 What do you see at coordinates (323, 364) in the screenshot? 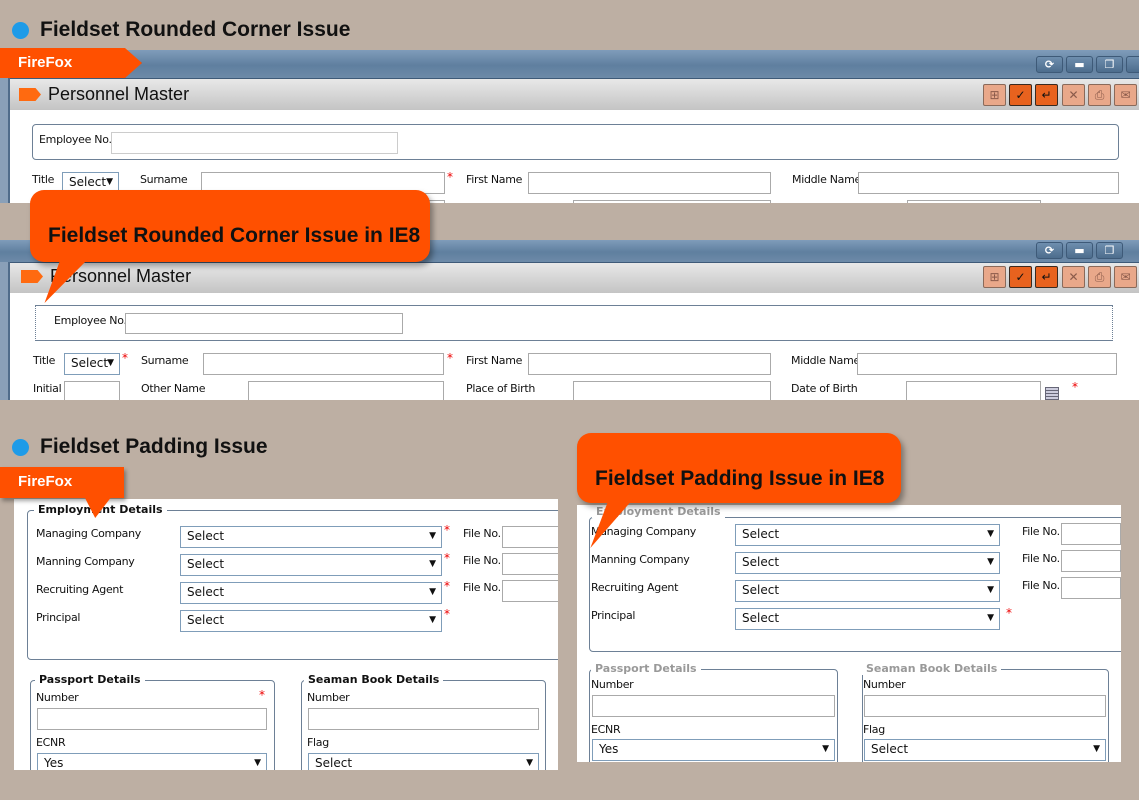
I see `surname-input` at bounding box center [323, 364].